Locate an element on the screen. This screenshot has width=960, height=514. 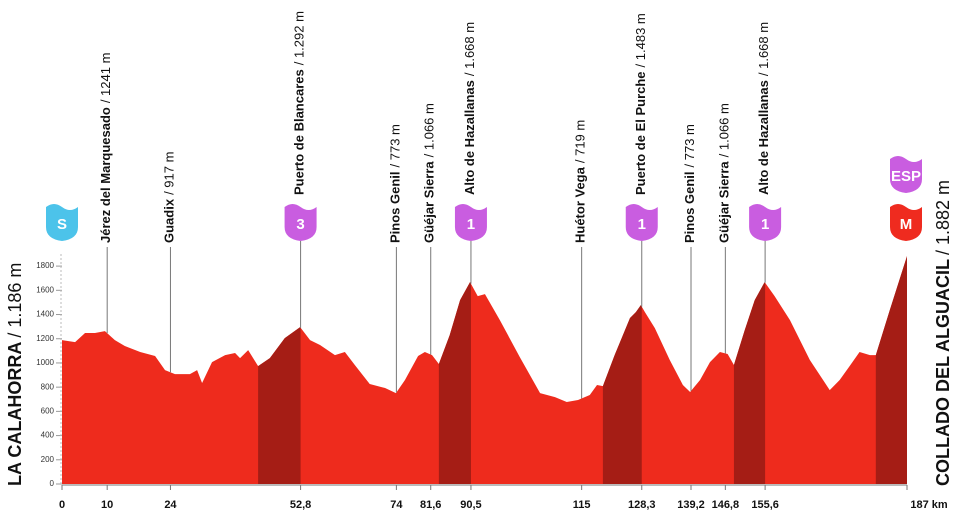
waypoint-label-name: Puerto de El Purche is located at coordinates (640, 133).